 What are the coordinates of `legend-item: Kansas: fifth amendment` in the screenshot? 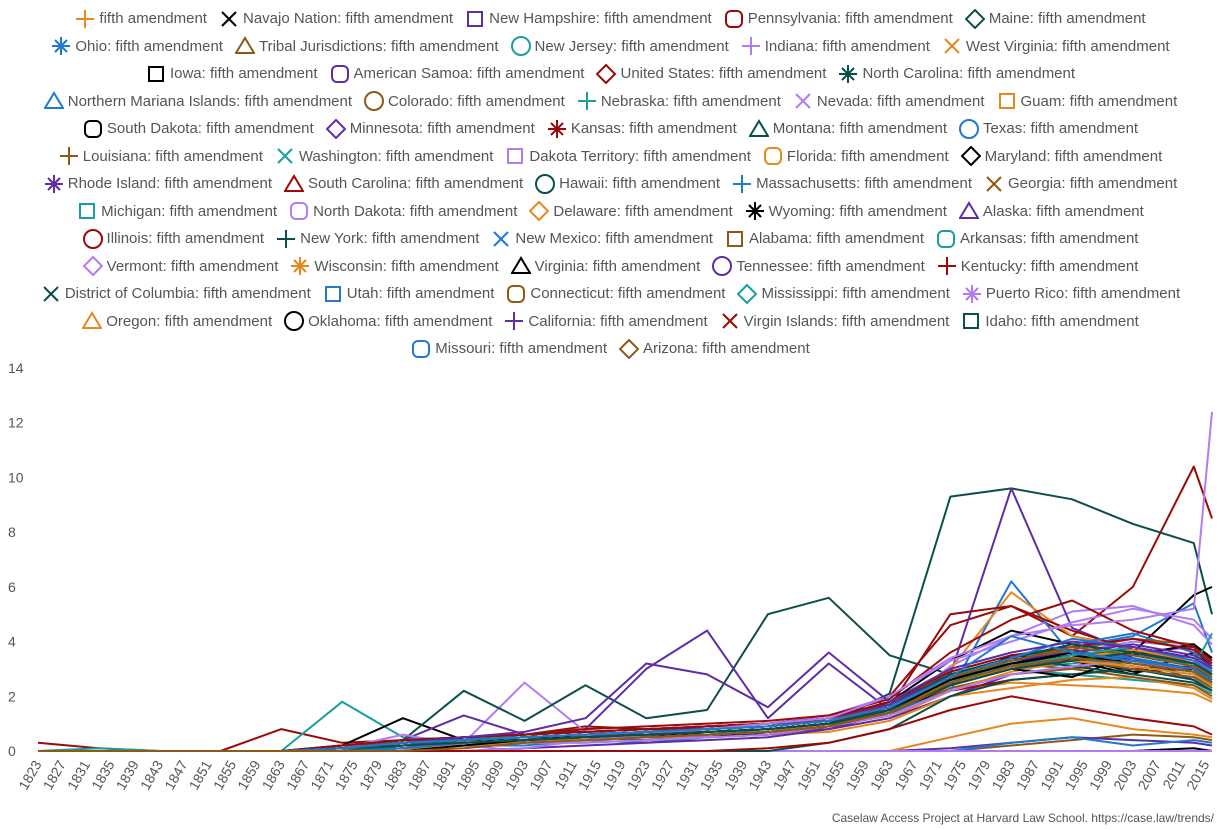 It's located at (642, 129).